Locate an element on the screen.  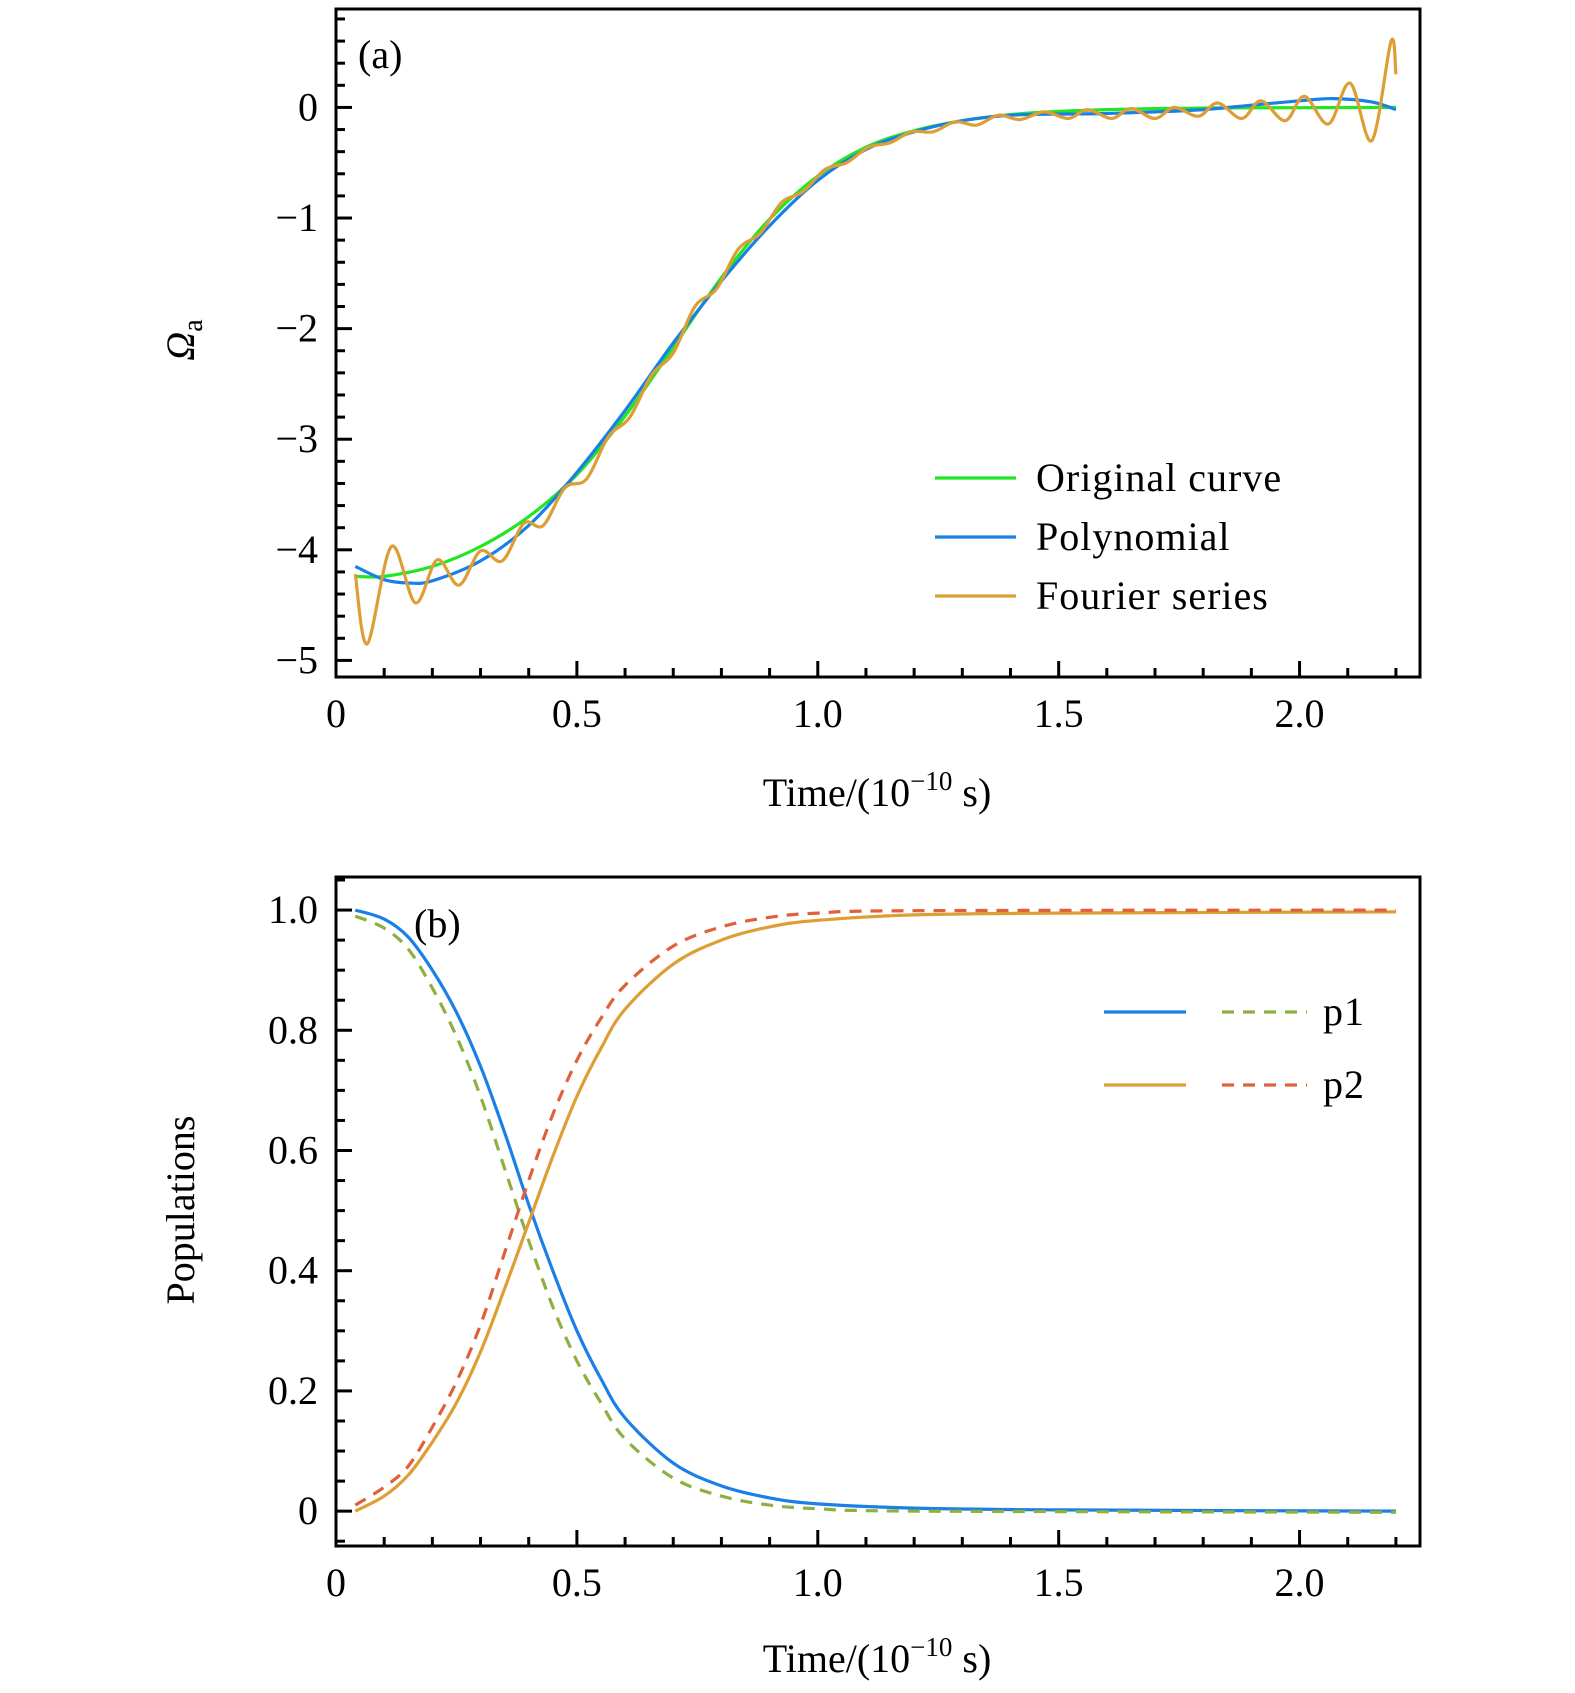
y-tick-label: −3 is located at coordinates (296, 438).